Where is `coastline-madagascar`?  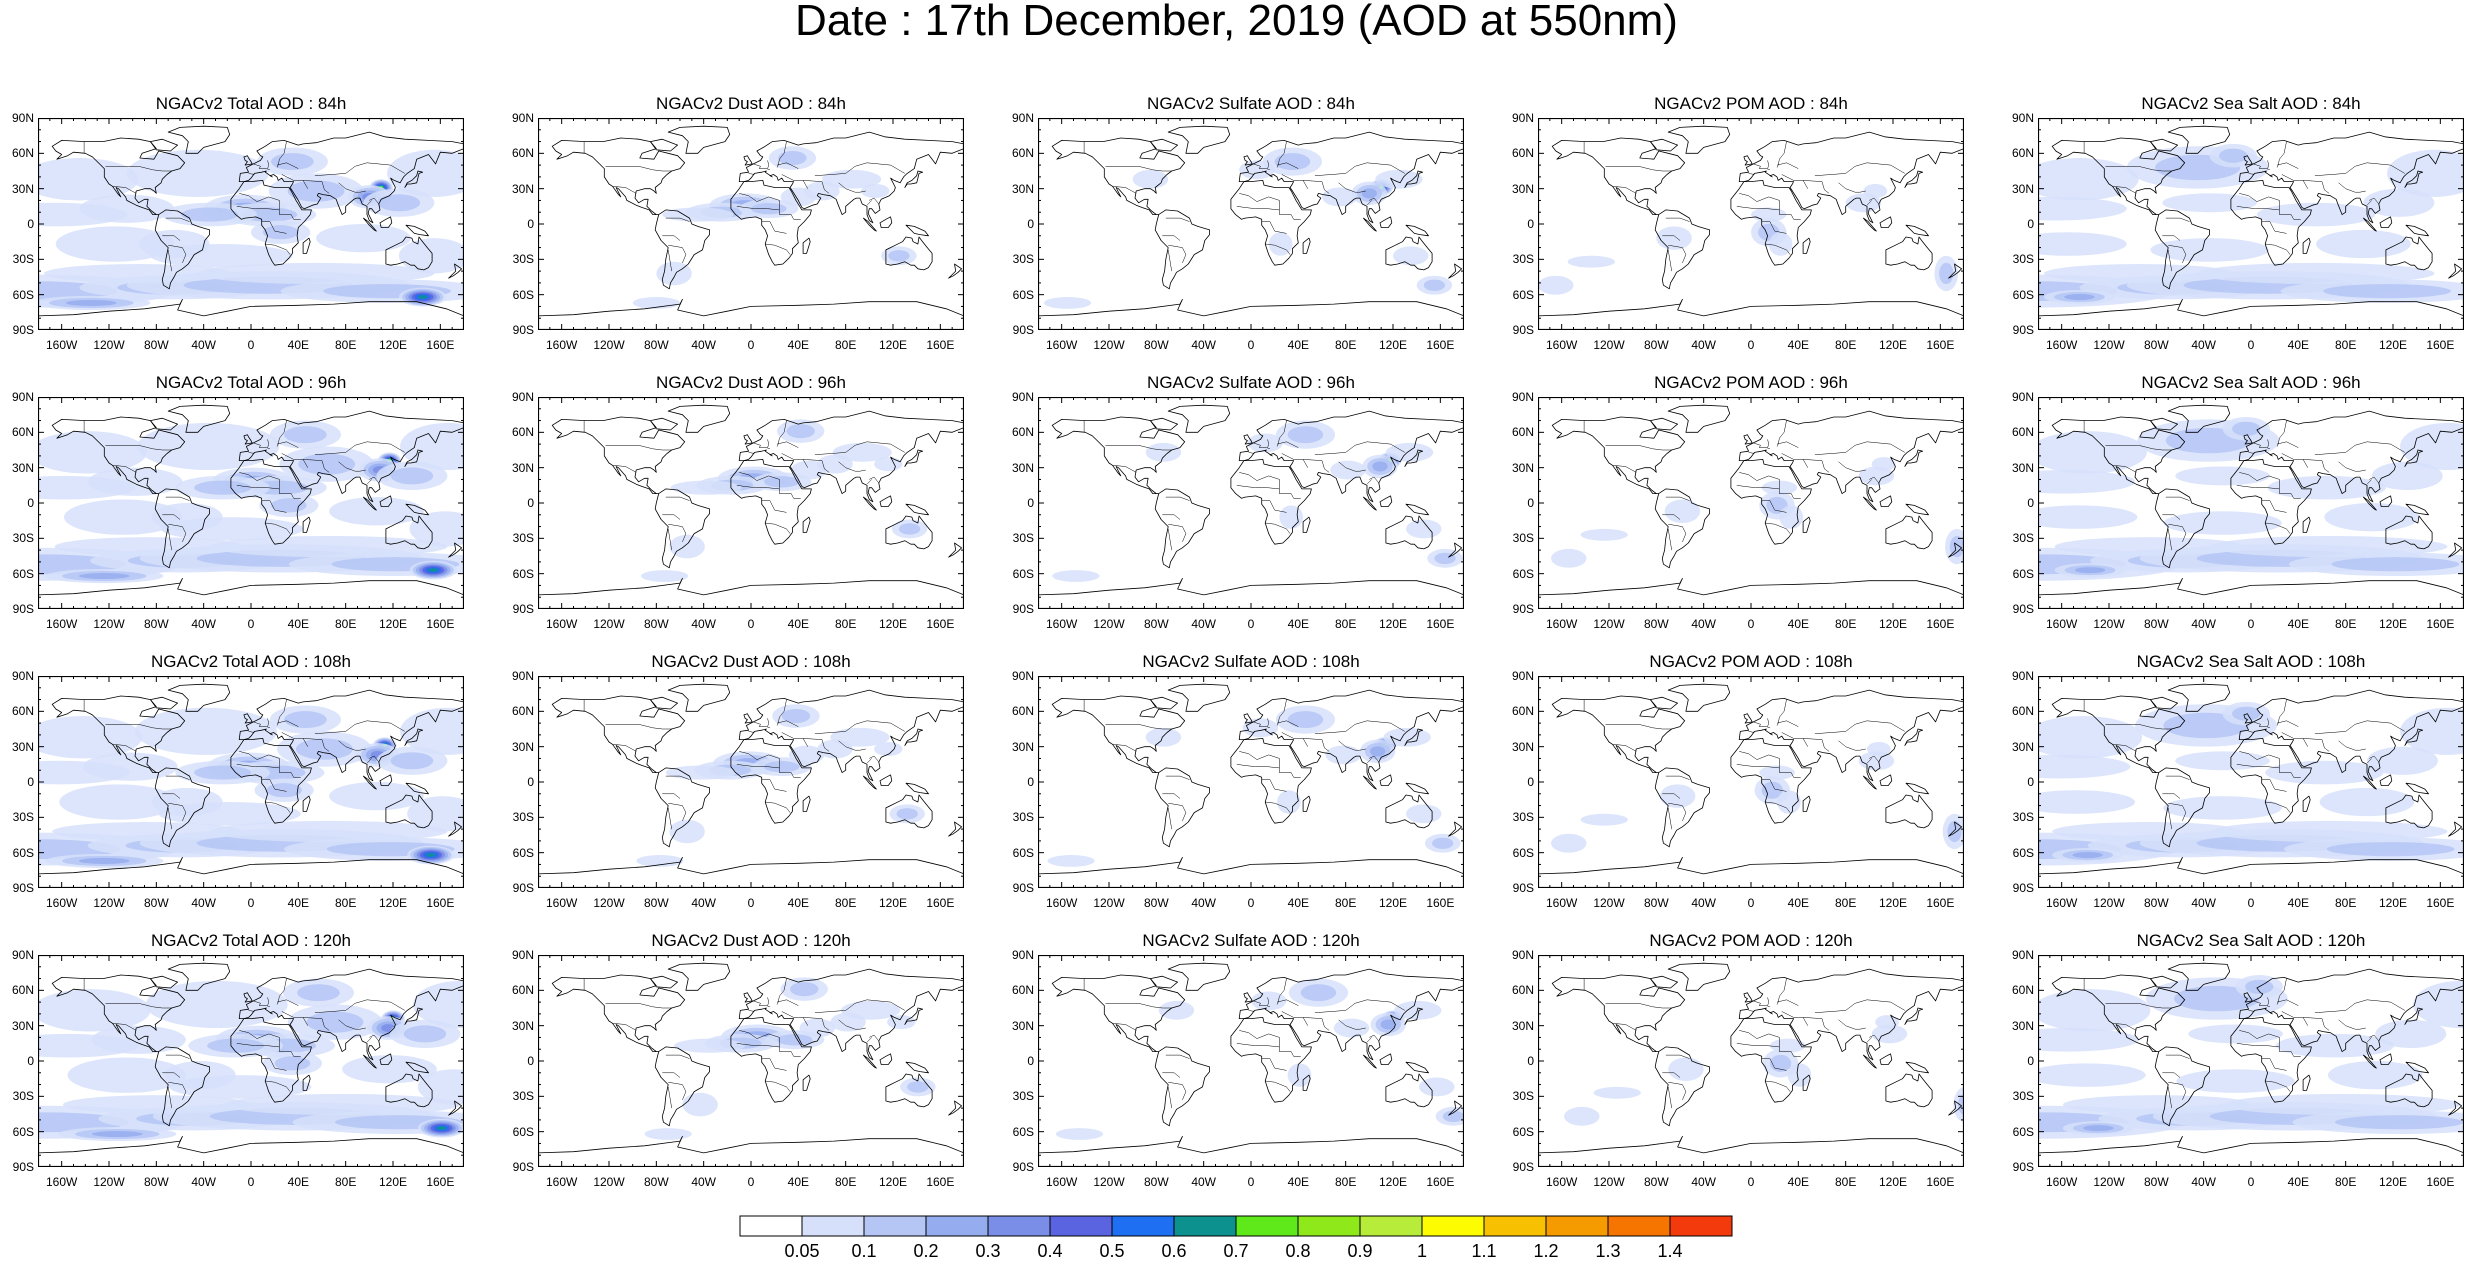
coastline-madagascar is located at coordinates (1306, 524).